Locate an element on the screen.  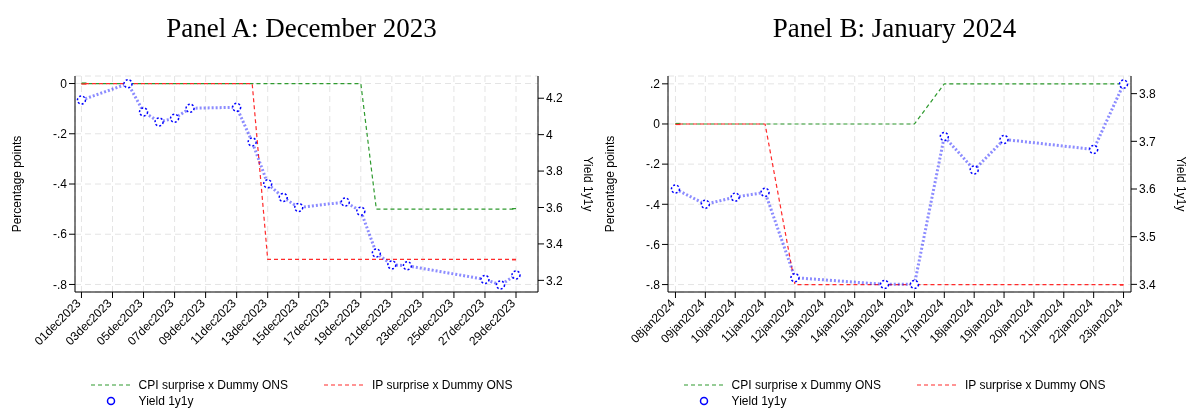
y2-tick-label: 3.7 is located at coordinates (1148, 141).